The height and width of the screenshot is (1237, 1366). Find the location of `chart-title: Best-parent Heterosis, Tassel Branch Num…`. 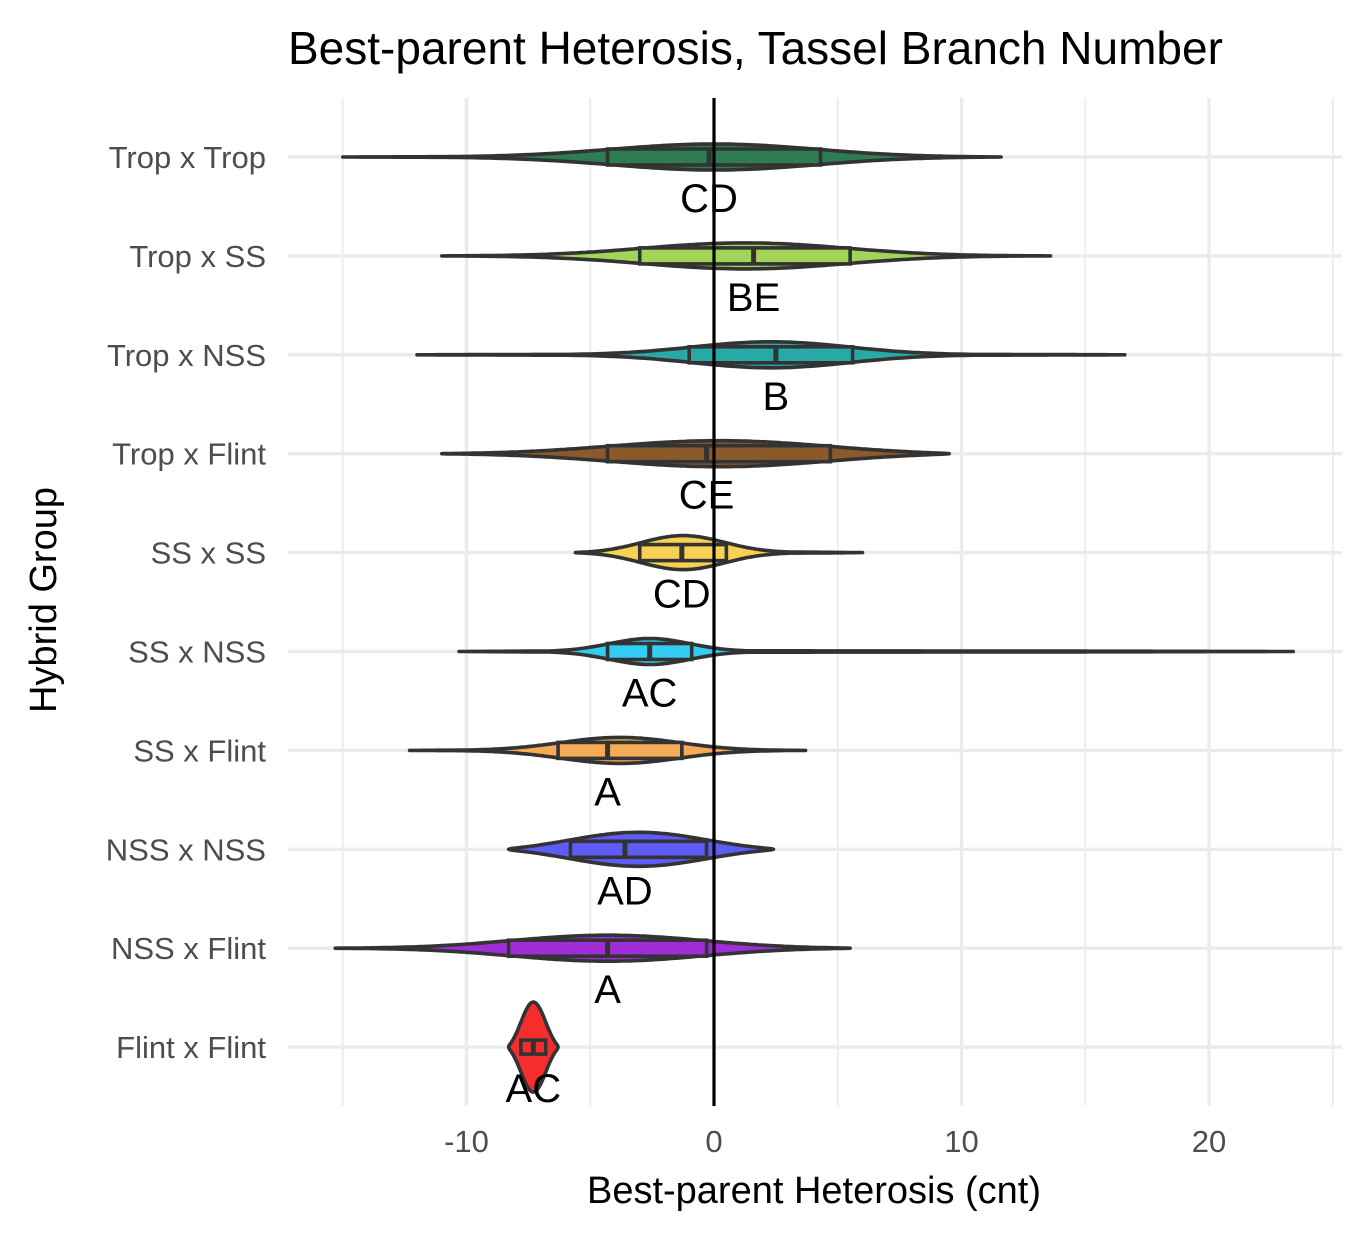

chart-title: Best-parent Heterosis, Tassel Branch Num… is located at coordinates (755, 48).